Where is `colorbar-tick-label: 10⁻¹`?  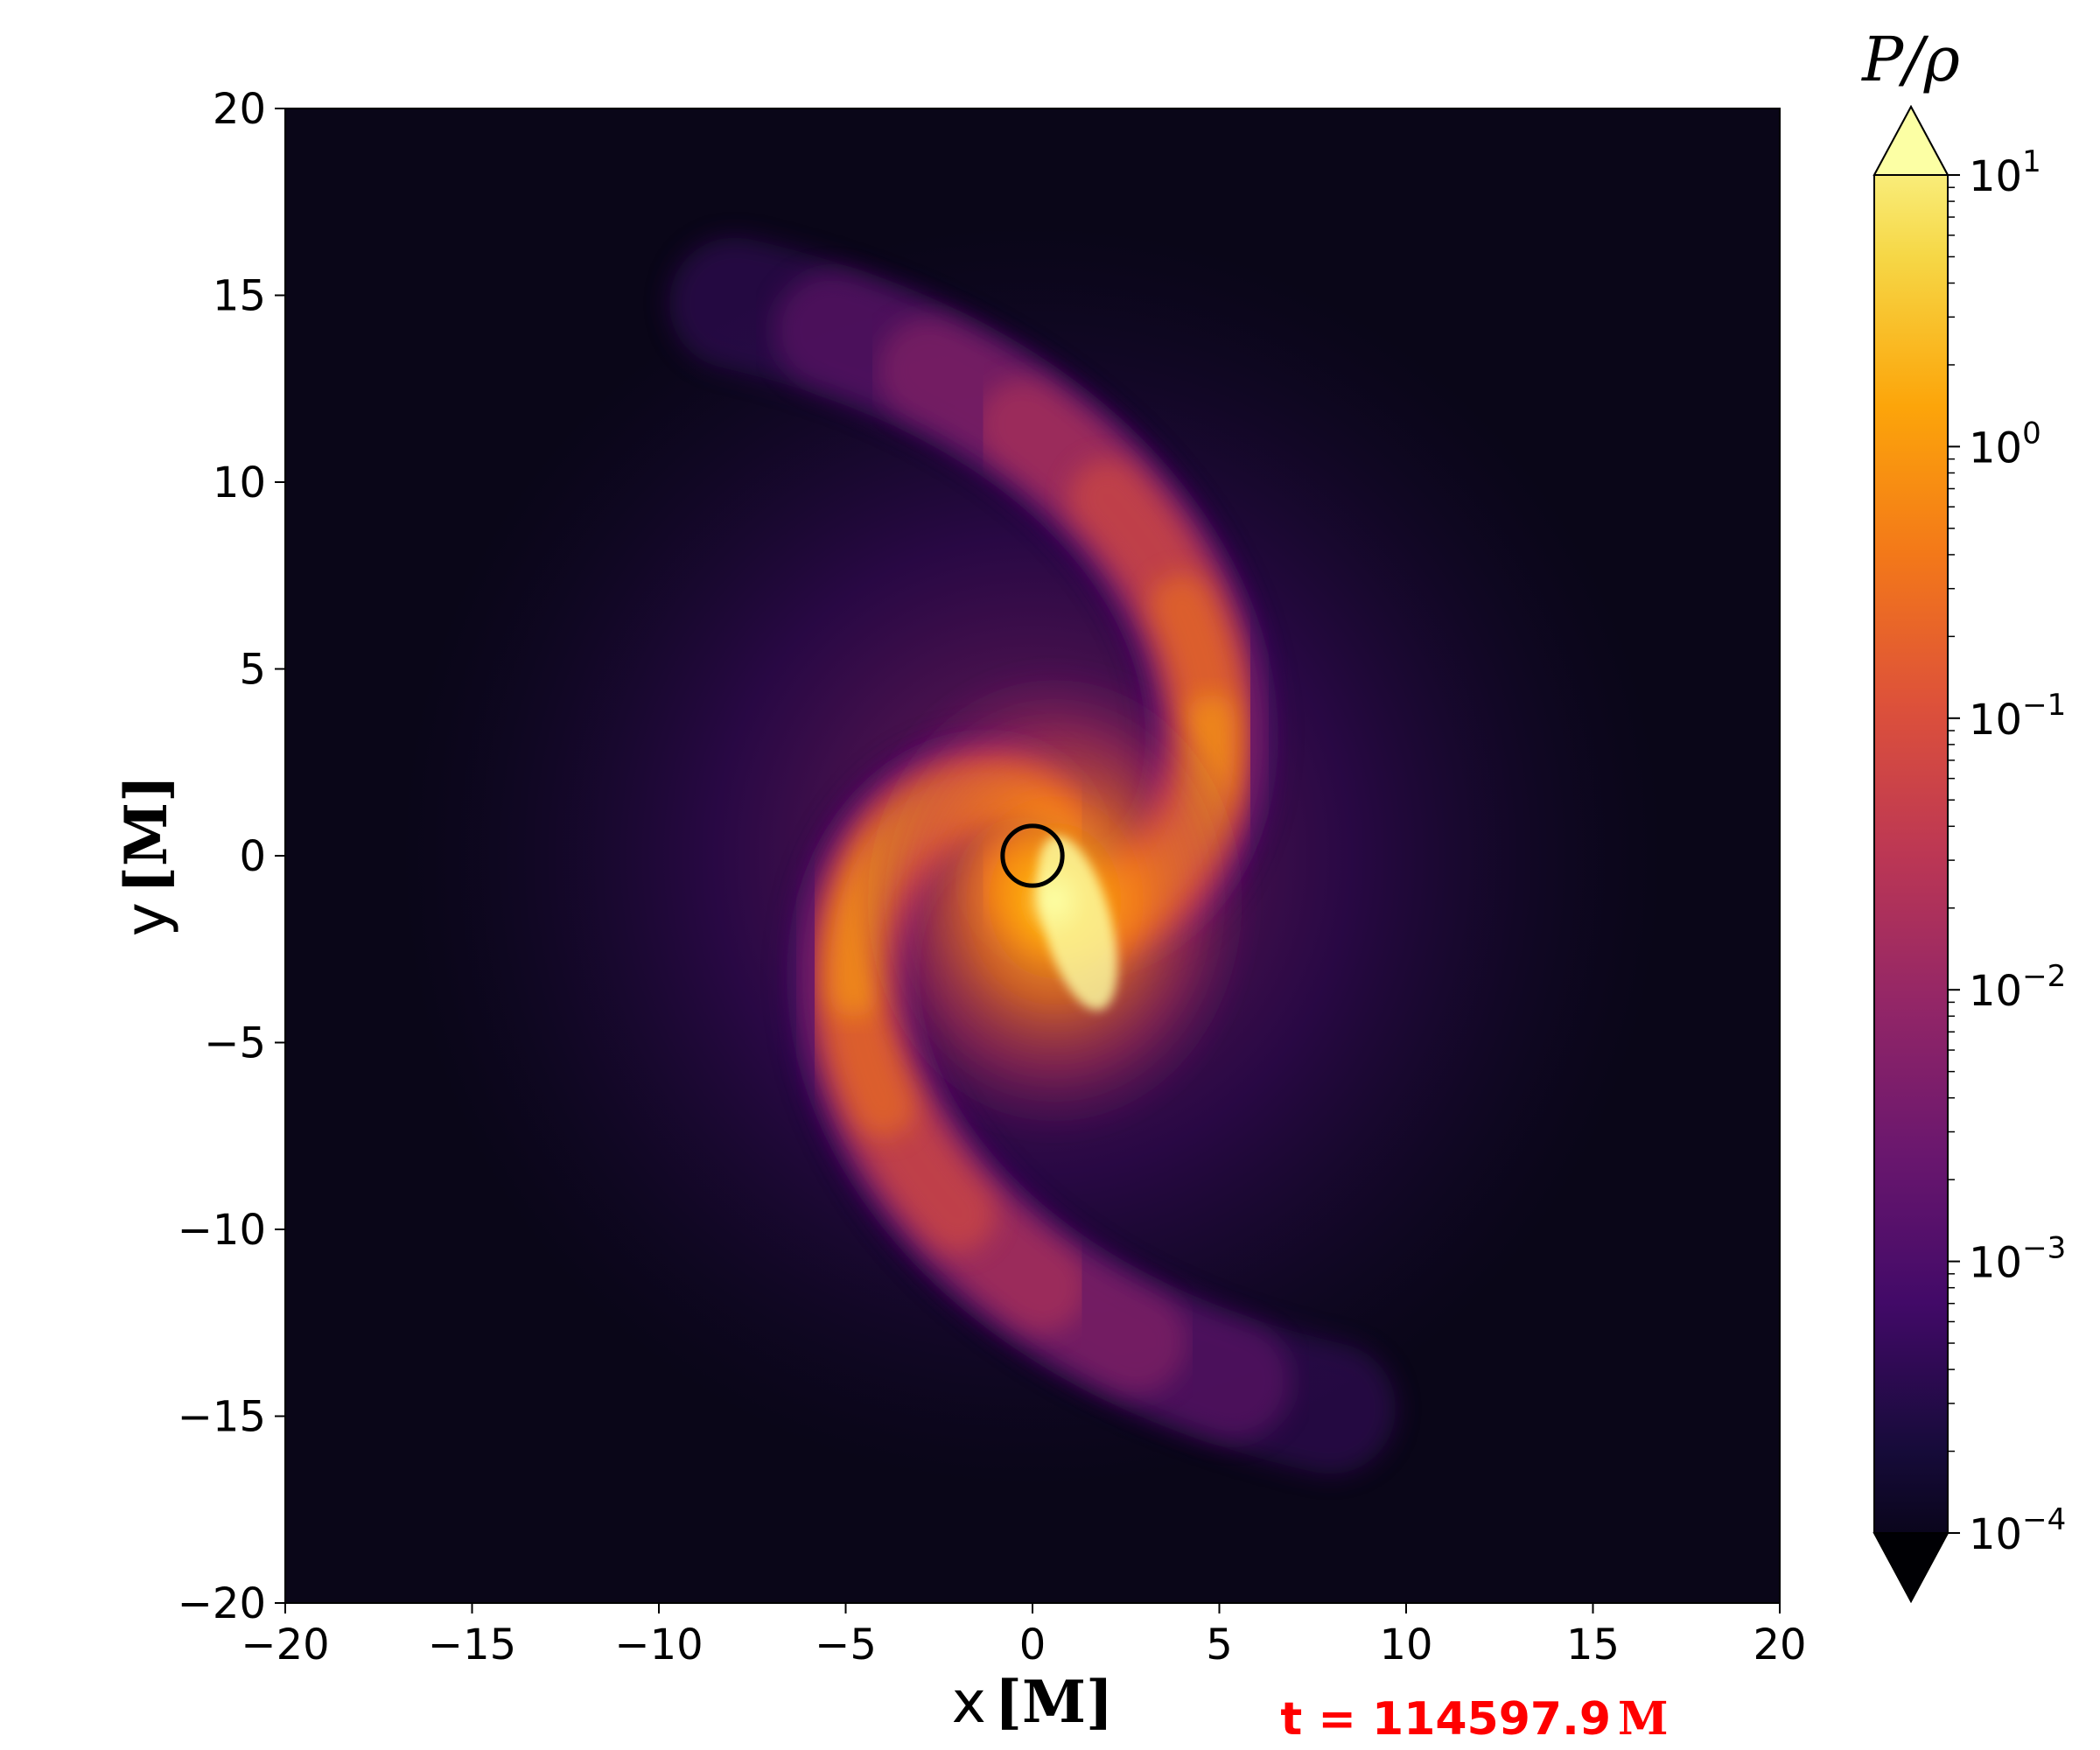 colorbar-tick-label: 10⁻¹ is located at coordinates (2017, 716).